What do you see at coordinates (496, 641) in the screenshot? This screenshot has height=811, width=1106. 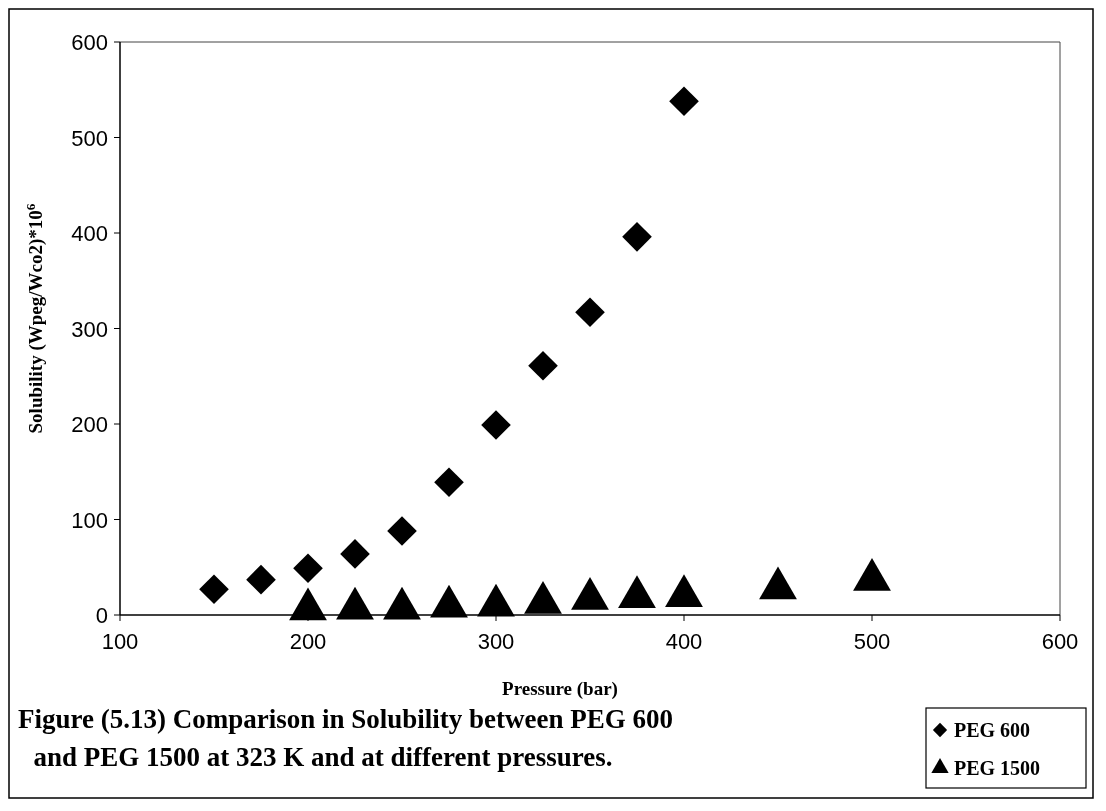 I see `x-tick-label: 300` at bounding box center [496, 641].